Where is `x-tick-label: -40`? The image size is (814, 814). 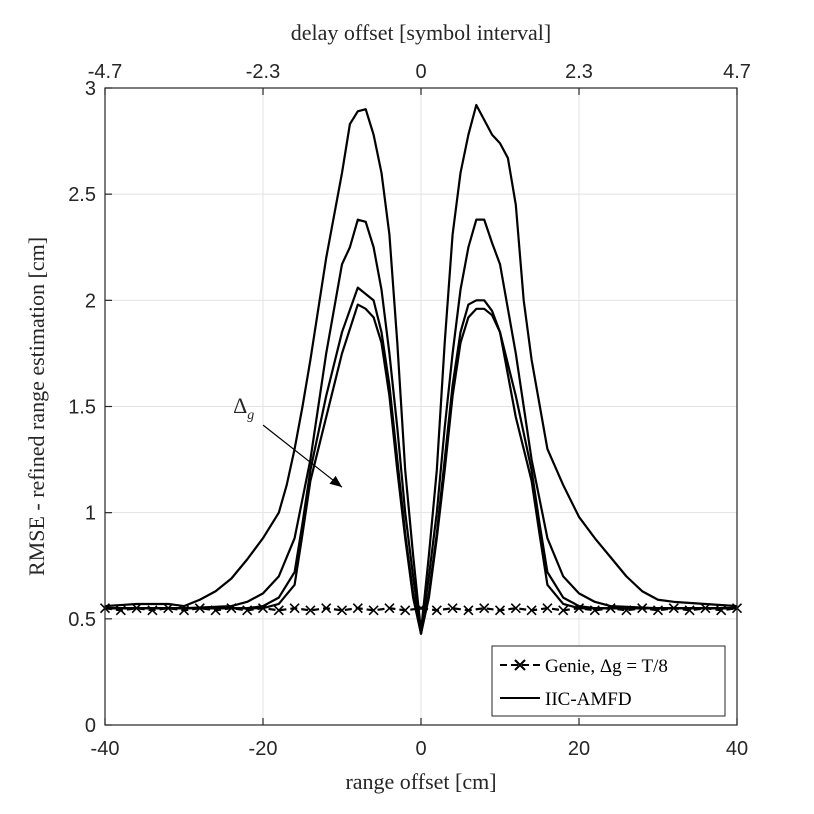 x-tick-label: -40 is located at coordinates (105, 749).